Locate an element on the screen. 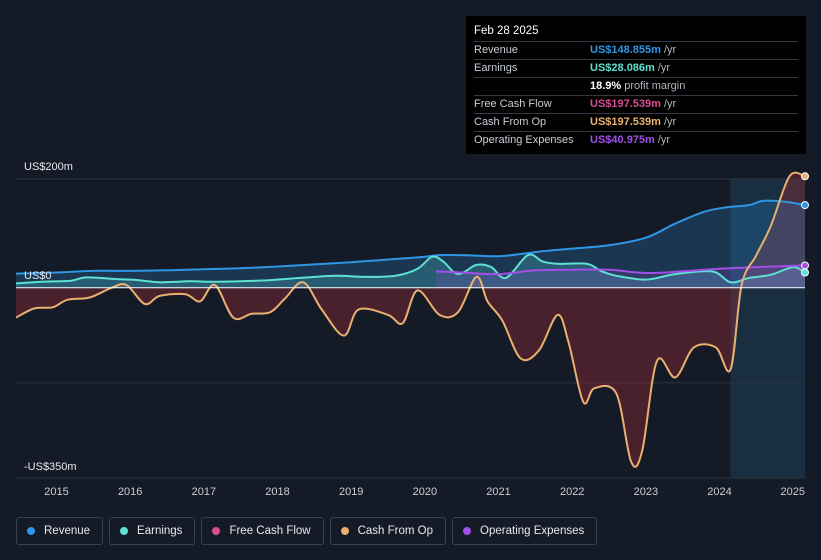 The image size is (821, 560). earnings-area is located at coordinates (410, 271).